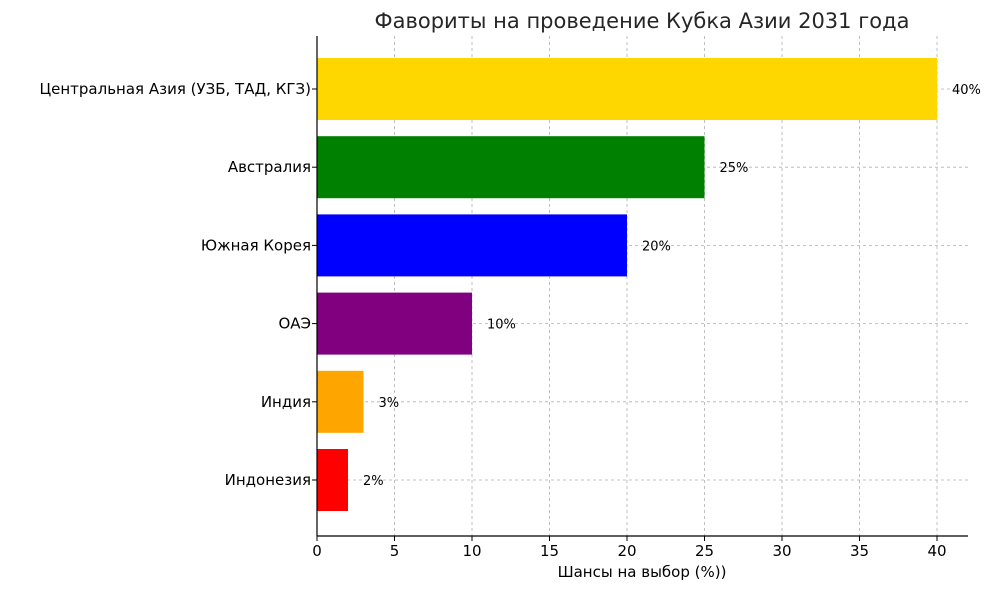 The width and height of the screenshot is (993, 590). Describe the element at coordinates (501, 325) in the screenshot. I see `data-label: 10%` at that location.